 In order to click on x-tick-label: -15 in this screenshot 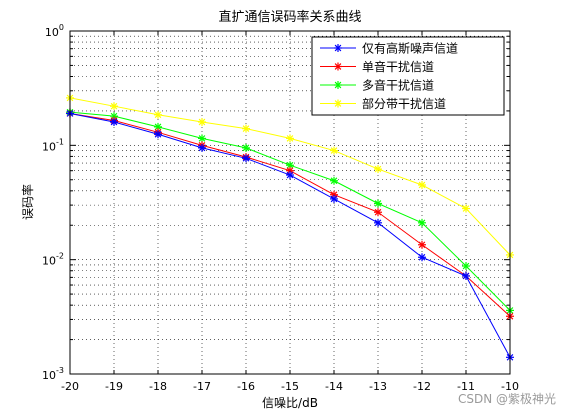, I will do `click(290, 386)`.